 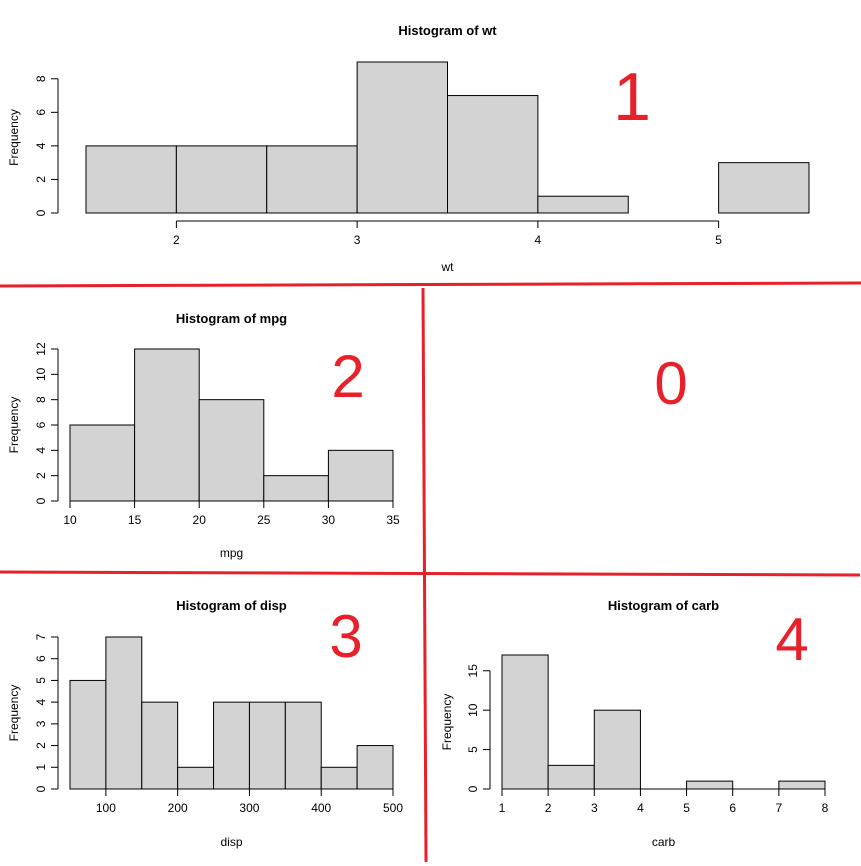 I want to click on panel-number: 3, so click(x=345, y=636).